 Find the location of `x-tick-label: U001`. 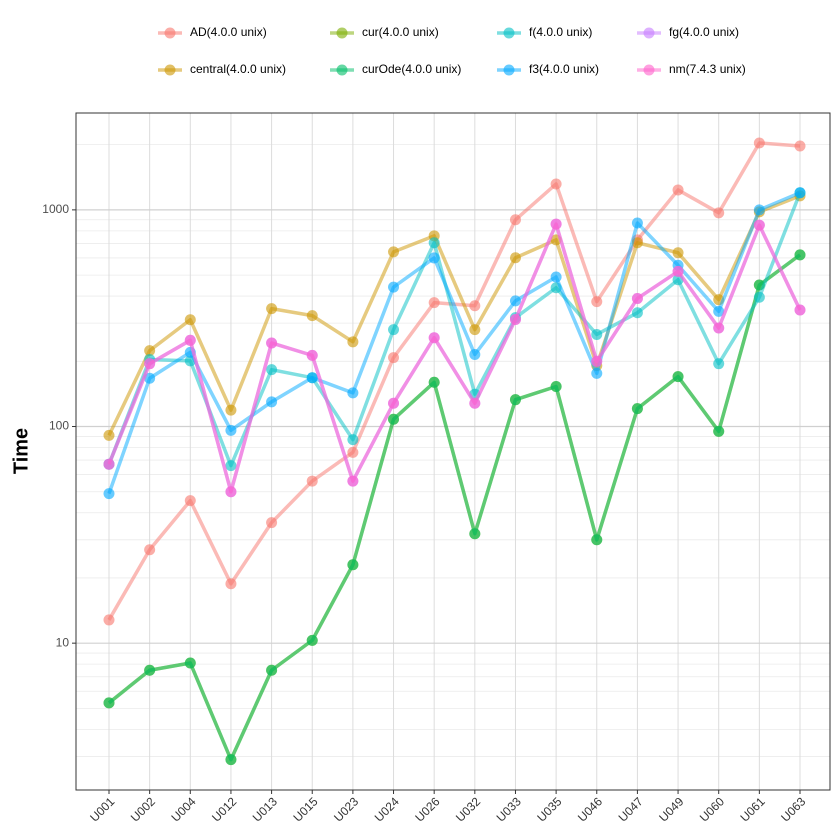

x-tick-label: U001 is located at coordinates (102, 809).